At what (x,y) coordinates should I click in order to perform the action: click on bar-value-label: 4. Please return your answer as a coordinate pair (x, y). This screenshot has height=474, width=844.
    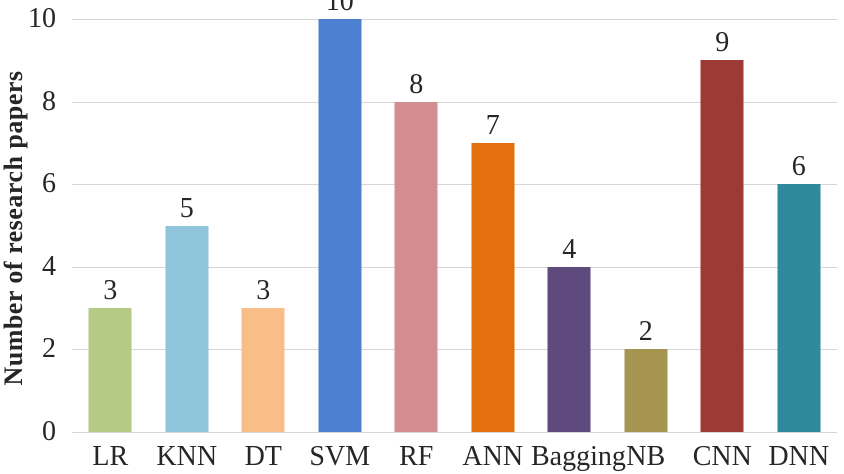
    Looking at the image, I should click on (569, 249).